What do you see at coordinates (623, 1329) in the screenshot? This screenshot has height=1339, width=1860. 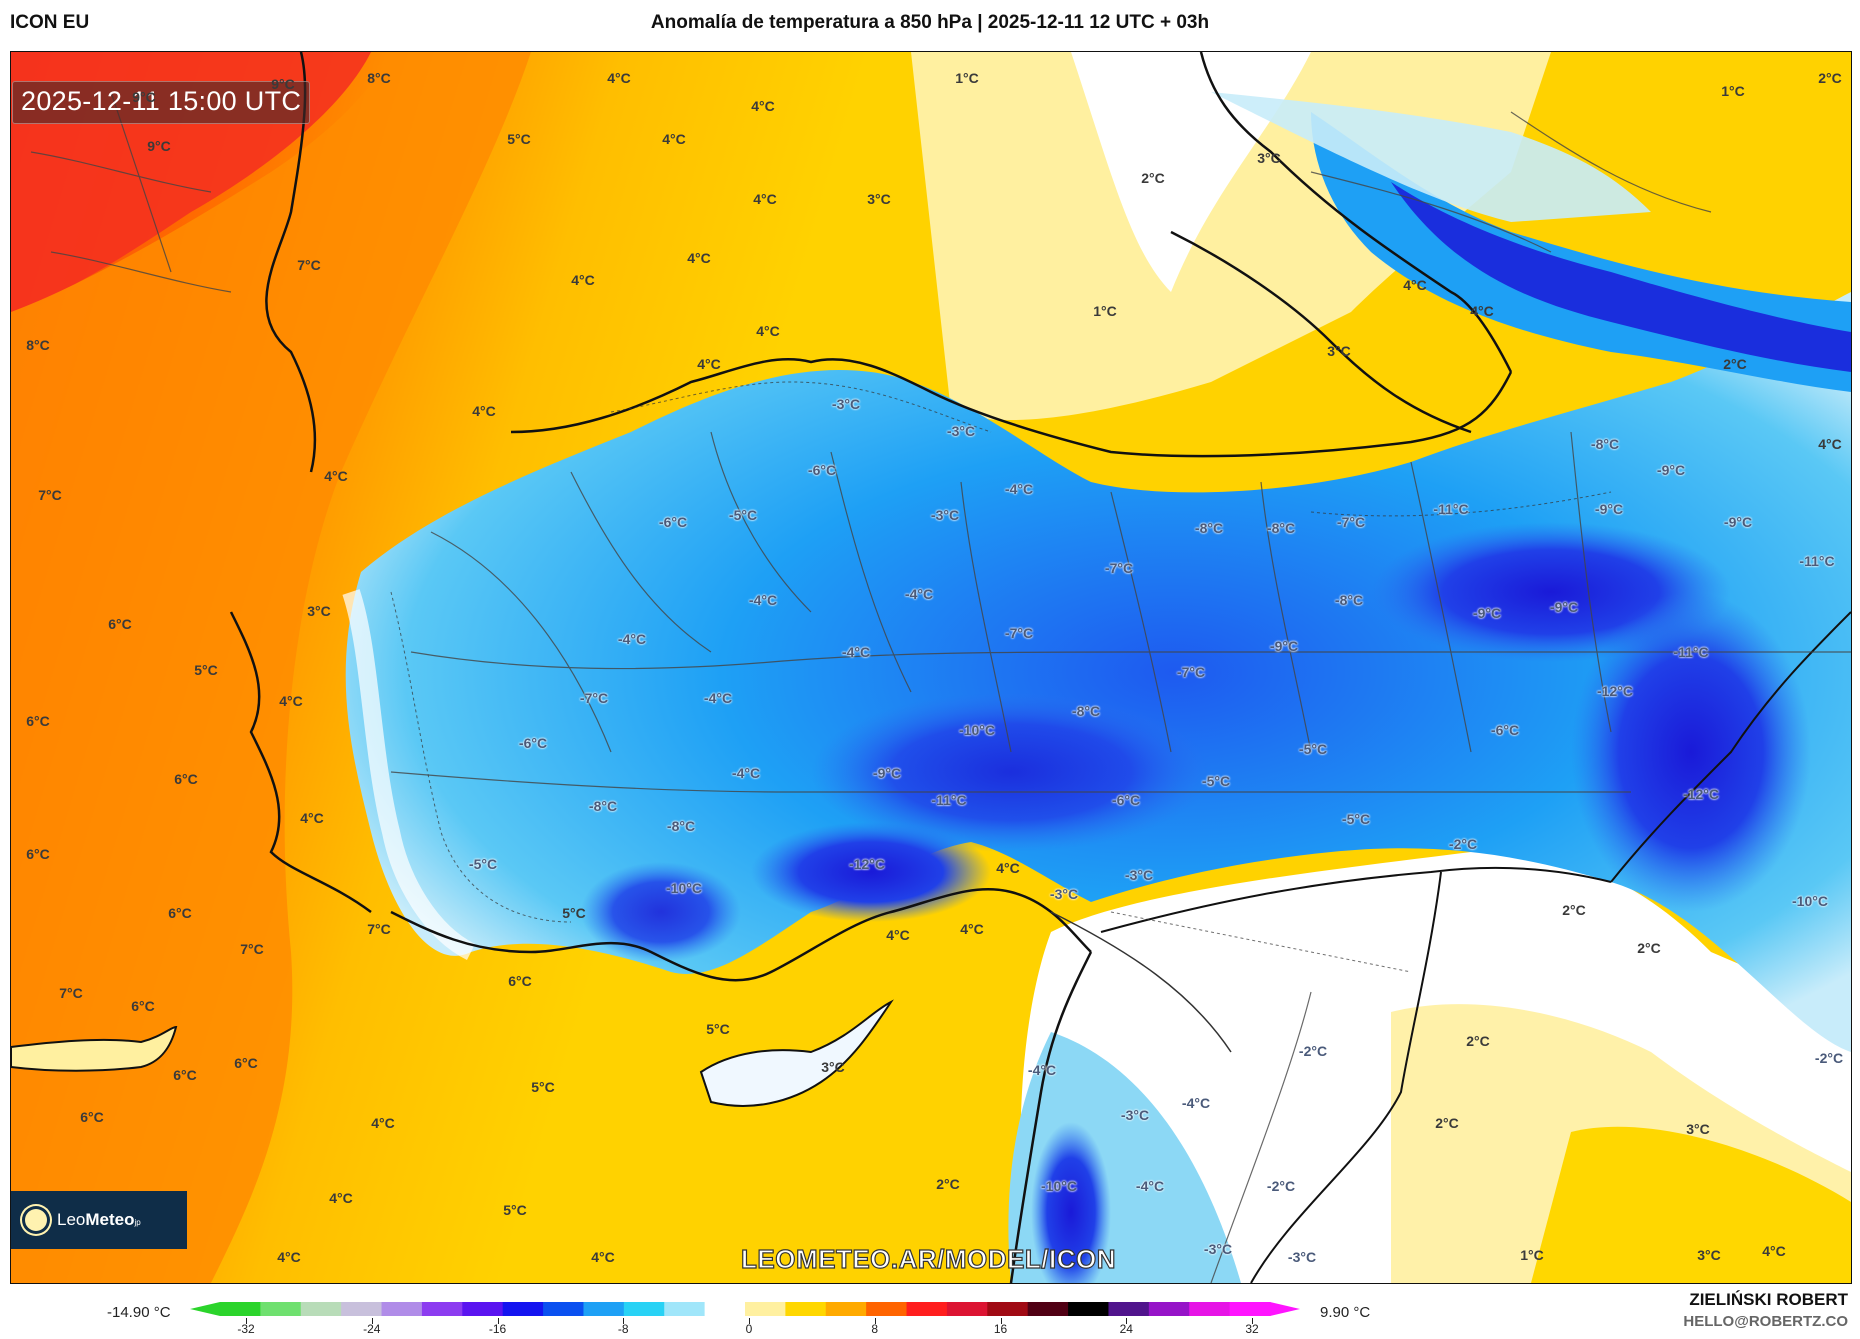 I see `colorbar-tick-label: -8` at bounding box center [623, 1329].